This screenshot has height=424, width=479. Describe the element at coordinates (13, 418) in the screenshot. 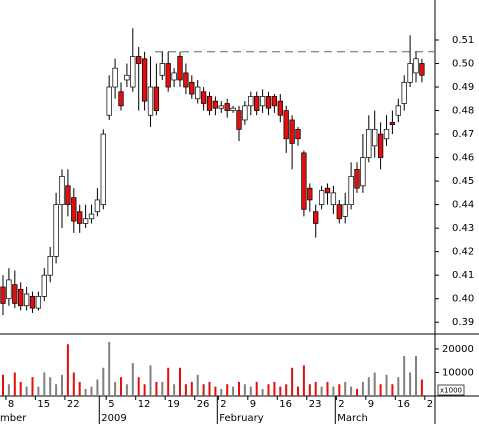

I see `month-label: mber` at that location.